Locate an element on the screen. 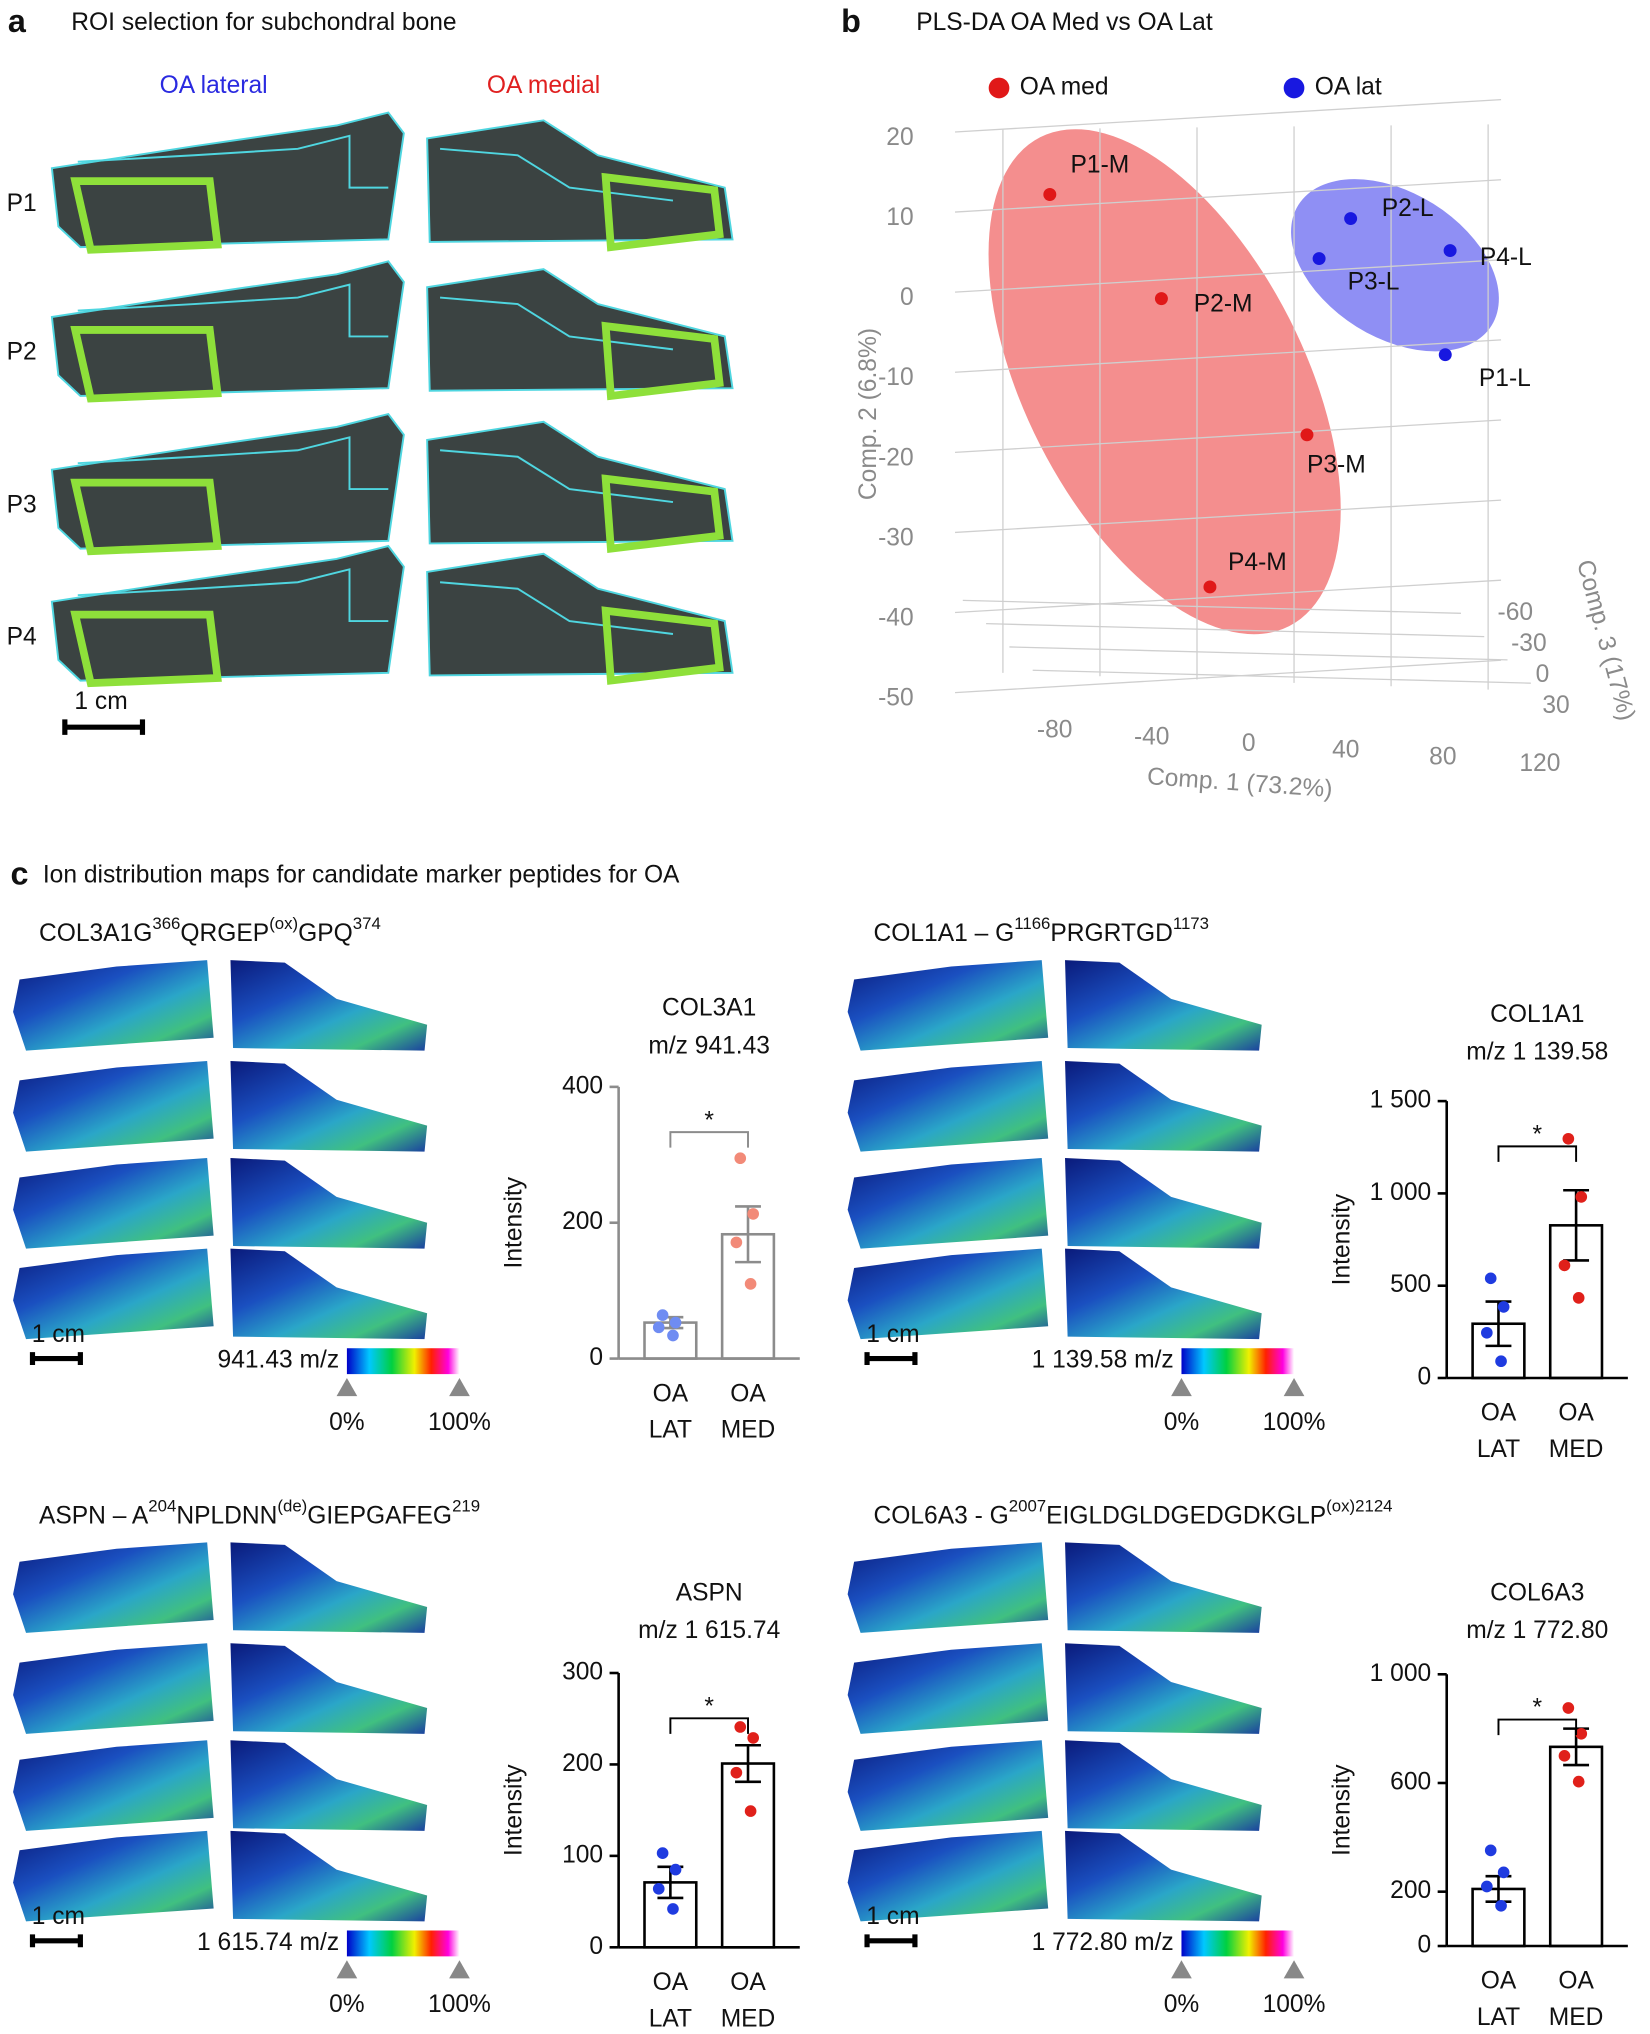  y-tick-label: 1 500 is located at coordinates (1401, 1100).